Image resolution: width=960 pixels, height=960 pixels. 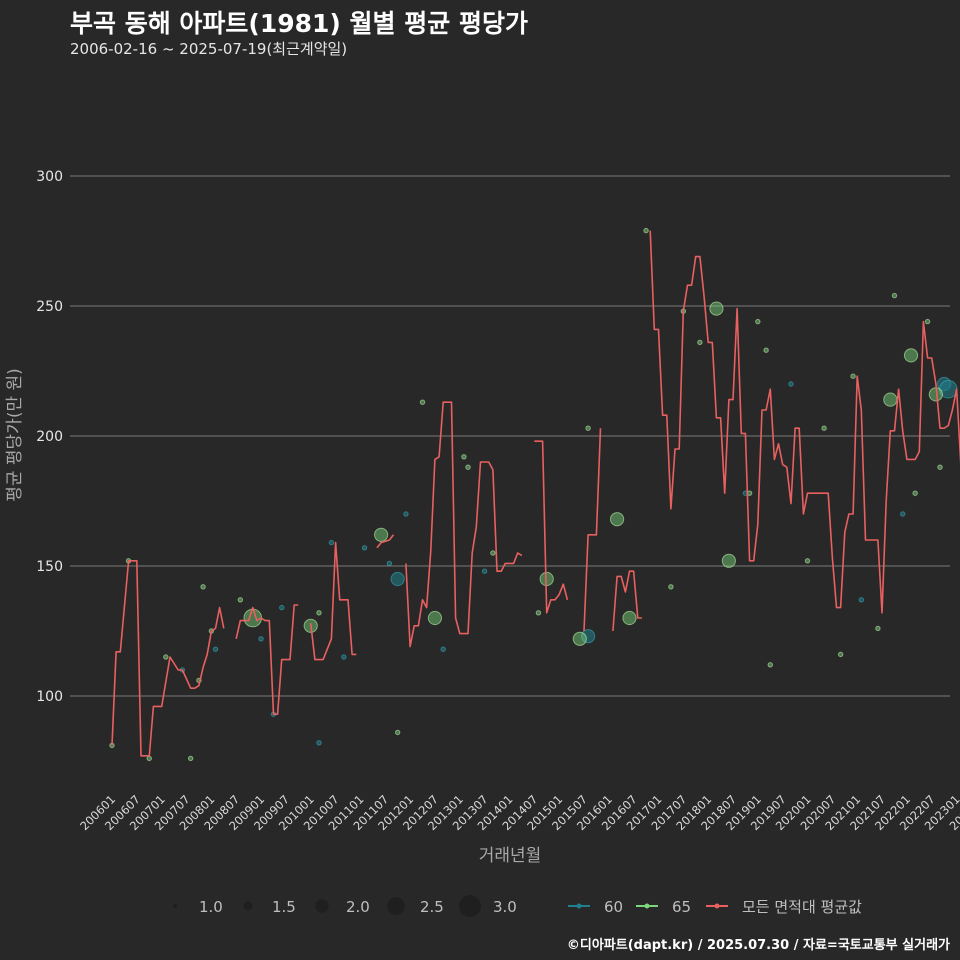 I want to click on y-tick-label: 200, so click(x=49, y=437).